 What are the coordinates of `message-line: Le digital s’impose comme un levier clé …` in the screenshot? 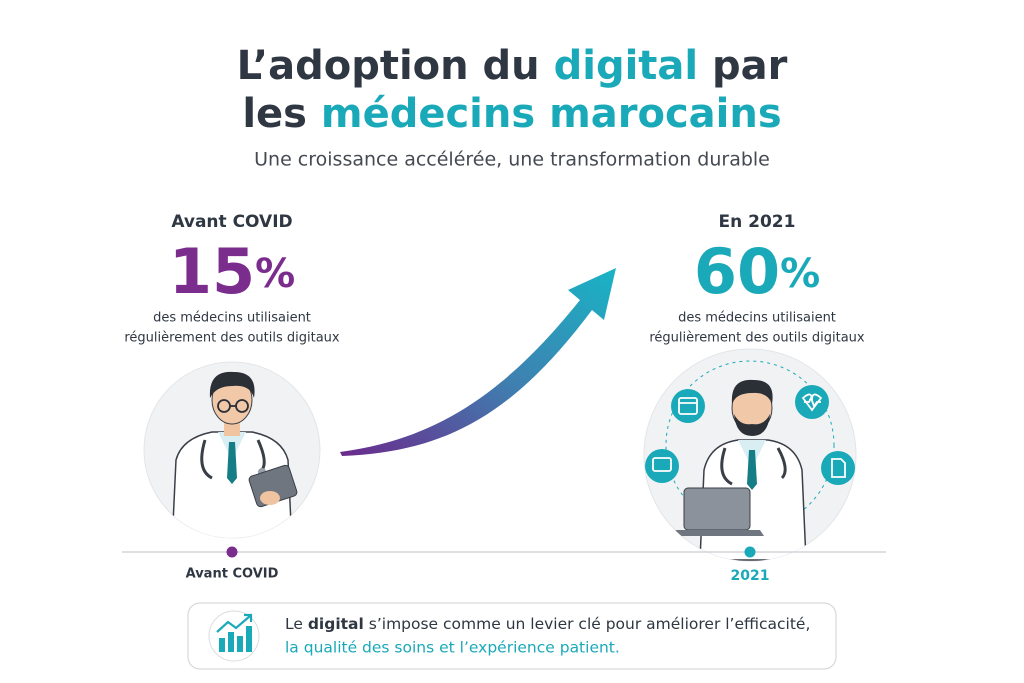 It's located at (547, 624).